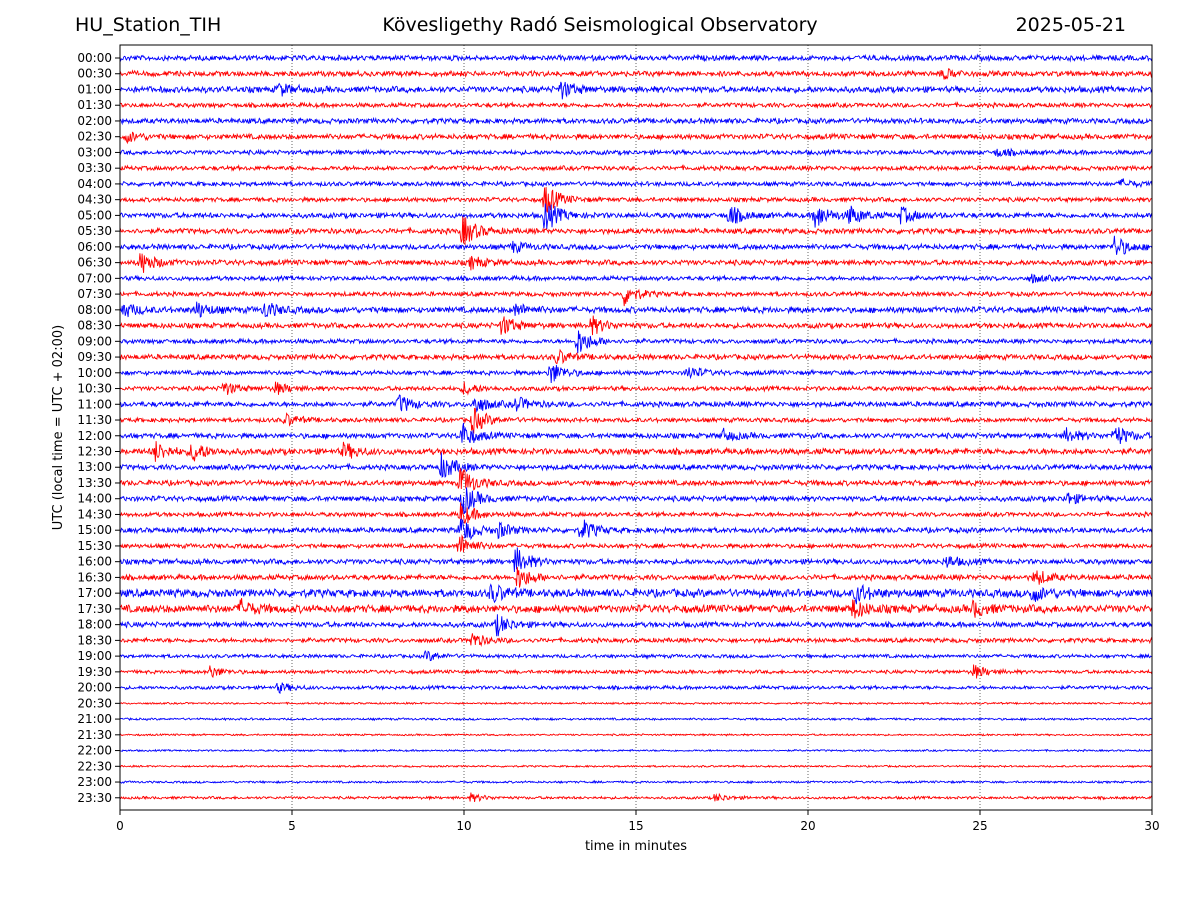 Image resolution: width=1200 pixels, height=900 pixels. I want to click on y-tick-label: 05:00, so click(94, 215).